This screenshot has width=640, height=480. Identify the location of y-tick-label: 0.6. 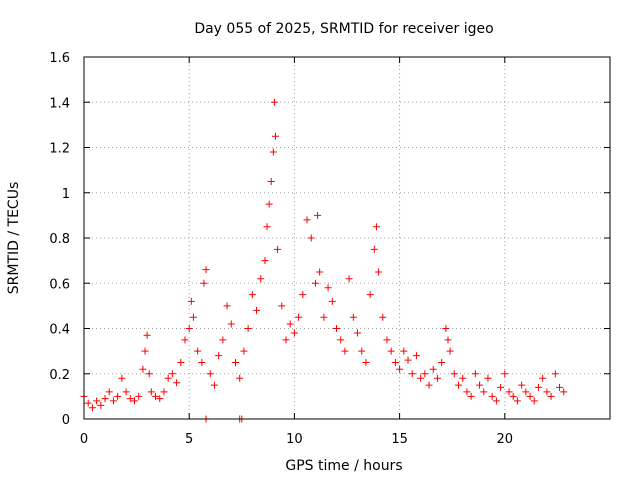
(59, 284).